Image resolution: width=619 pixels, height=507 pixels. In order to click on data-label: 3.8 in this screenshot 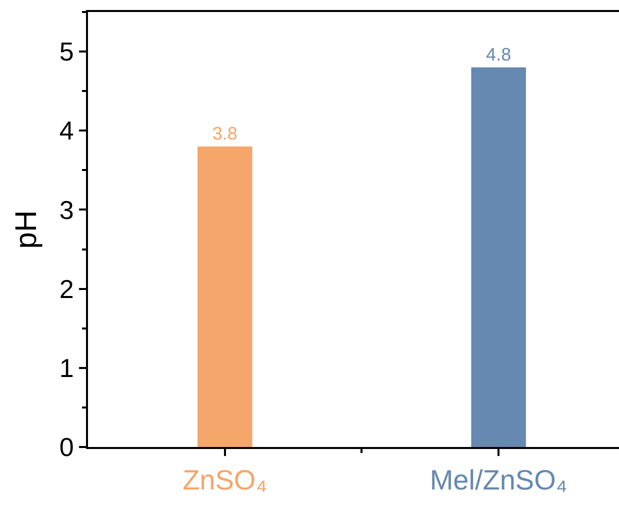, I will do `click(225, 133)`.